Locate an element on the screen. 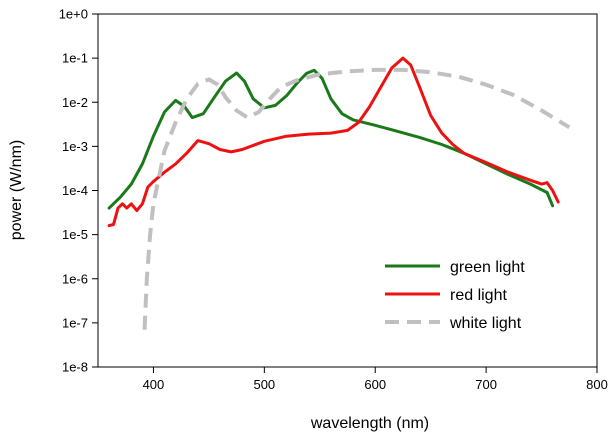 Image resolution: width=608 pixels, height=438 pixels. x-axis-title: wavelength (nm) is located at coordinates (369, 423).